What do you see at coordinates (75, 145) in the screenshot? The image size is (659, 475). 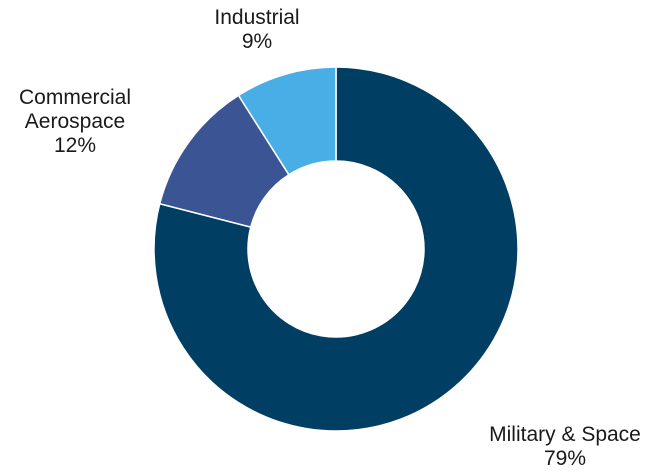 I see `slice-value-label: 12%` at bounding box center [75, 145].